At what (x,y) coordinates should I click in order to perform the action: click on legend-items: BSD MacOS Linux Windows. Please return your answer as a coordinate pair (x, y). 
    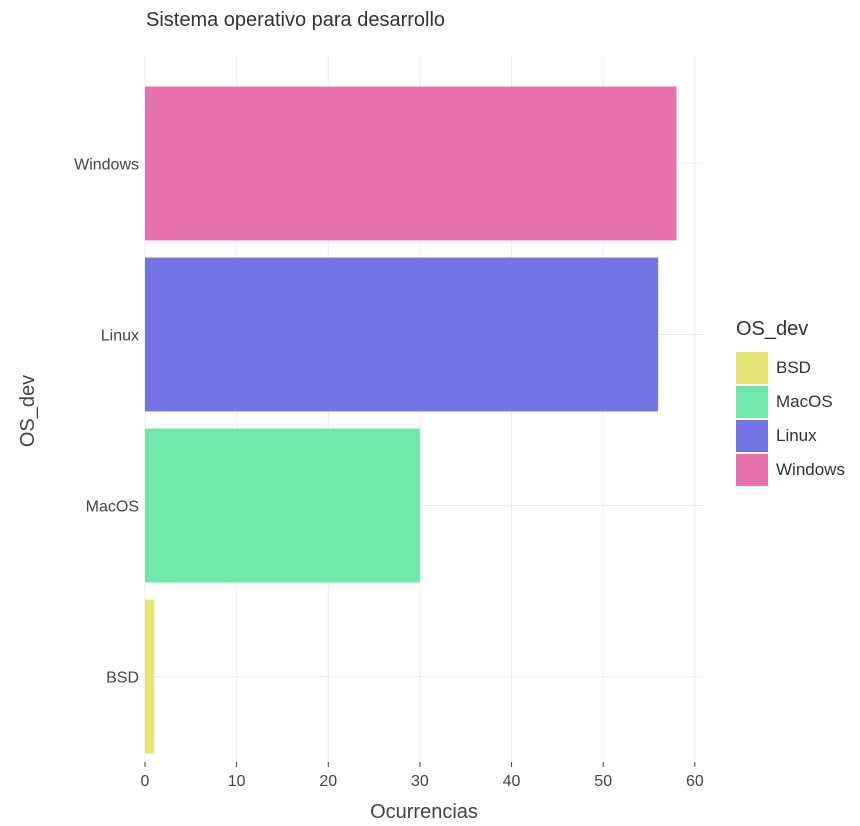
    Looking at the image, I should click on (790, 419).